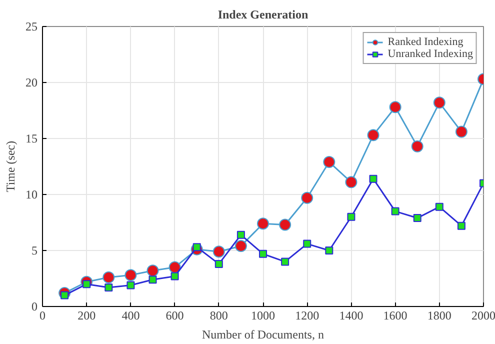  What do you see at coordinates (32, 83) in the screenshot?
I see `y-tick-label: 20` at bounding box center [32, 83].